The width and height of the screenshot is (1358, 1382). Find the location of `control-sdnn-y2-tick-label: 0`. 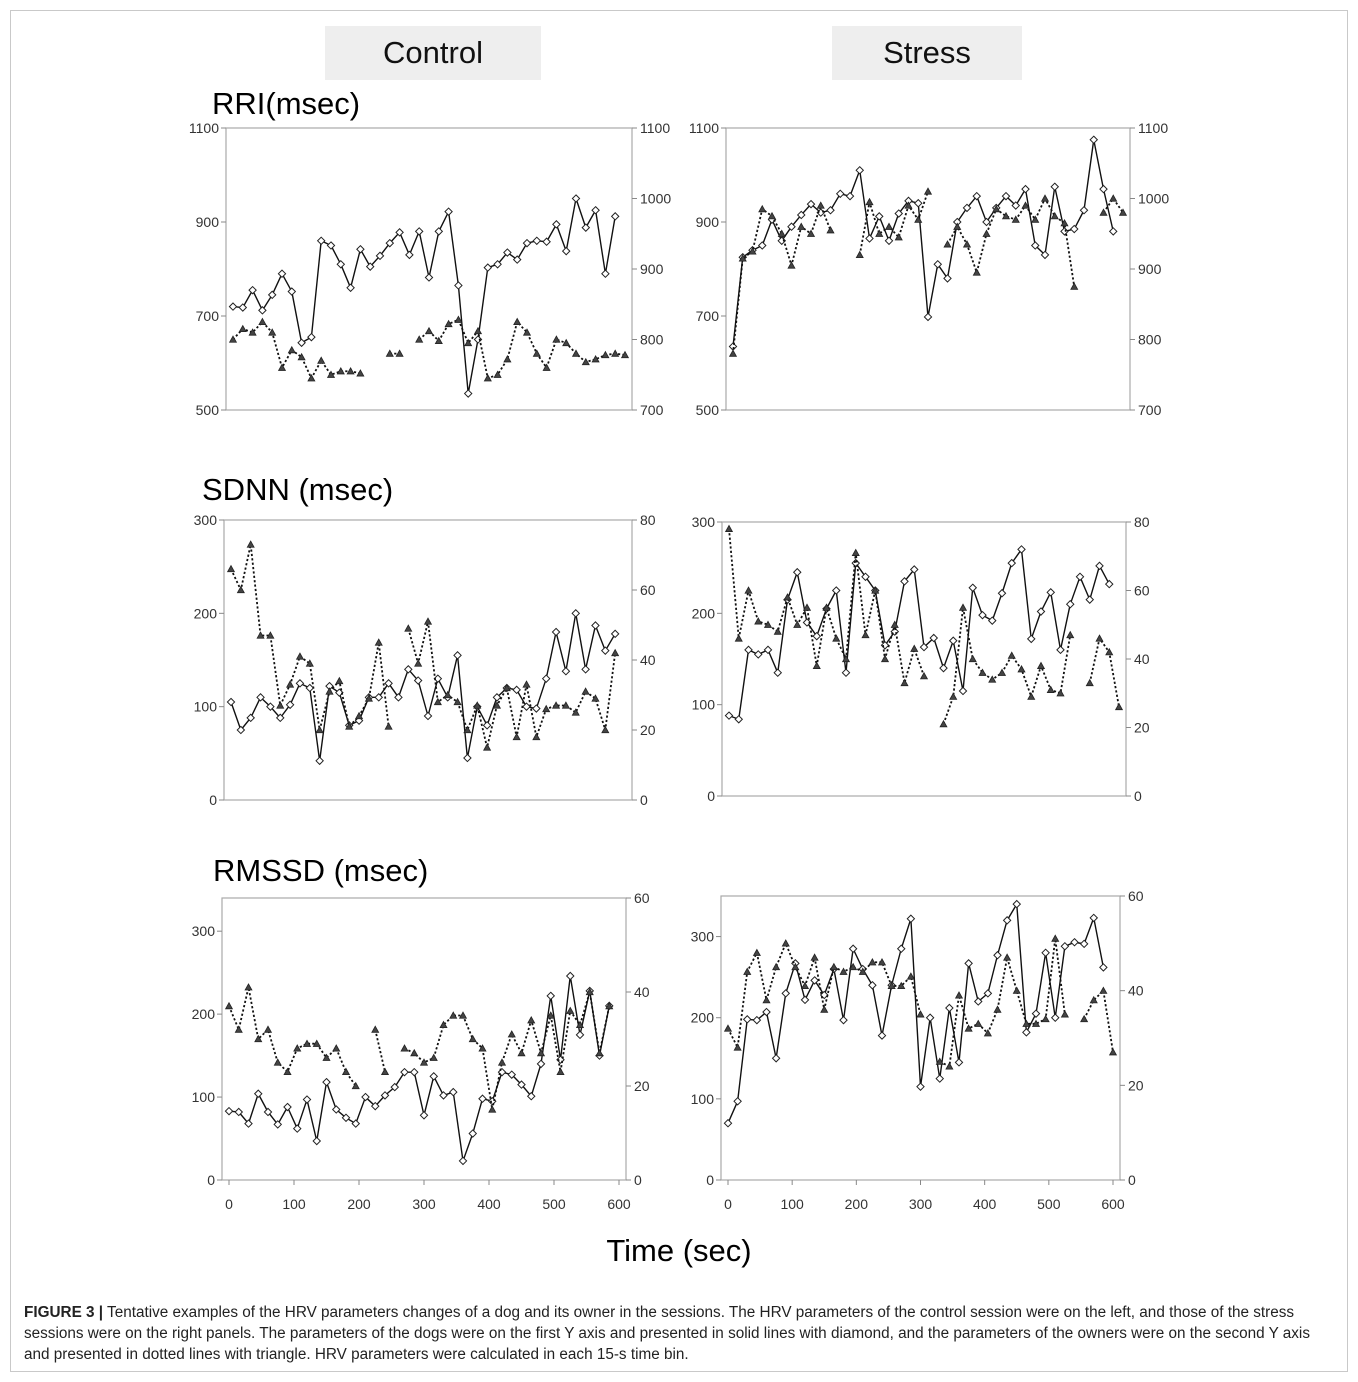

control-sdnn-y2-tick-label: 0 is located at coordinates (644, 800).